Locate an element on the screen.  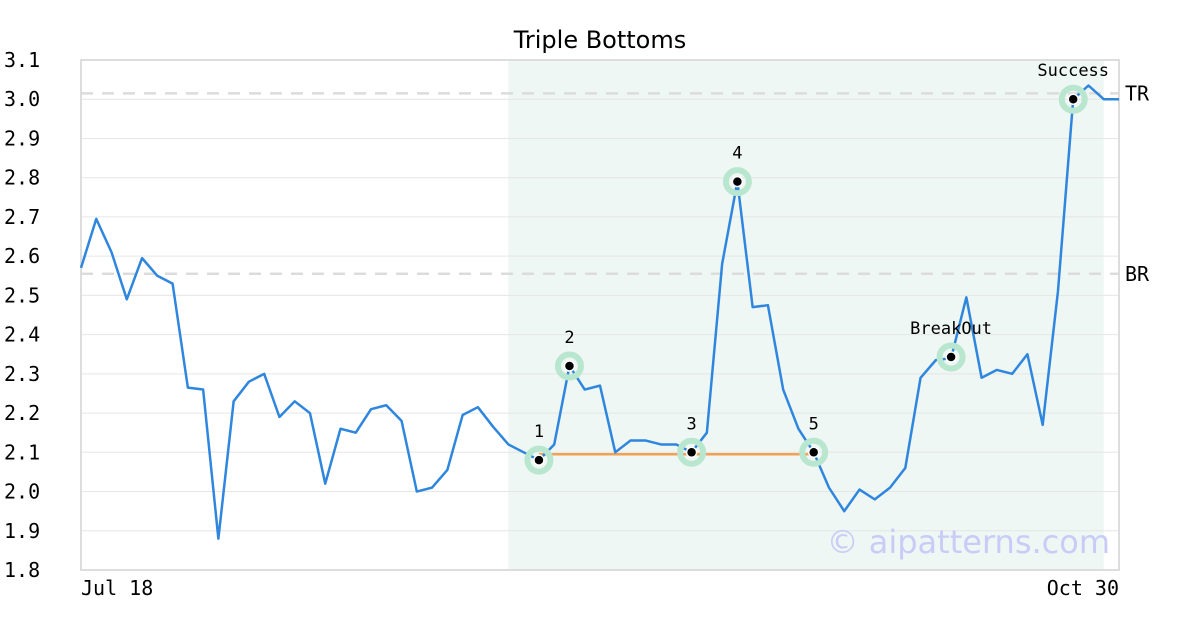
y-tick-label-11: 2.9 is located at coordinates (22, 138).